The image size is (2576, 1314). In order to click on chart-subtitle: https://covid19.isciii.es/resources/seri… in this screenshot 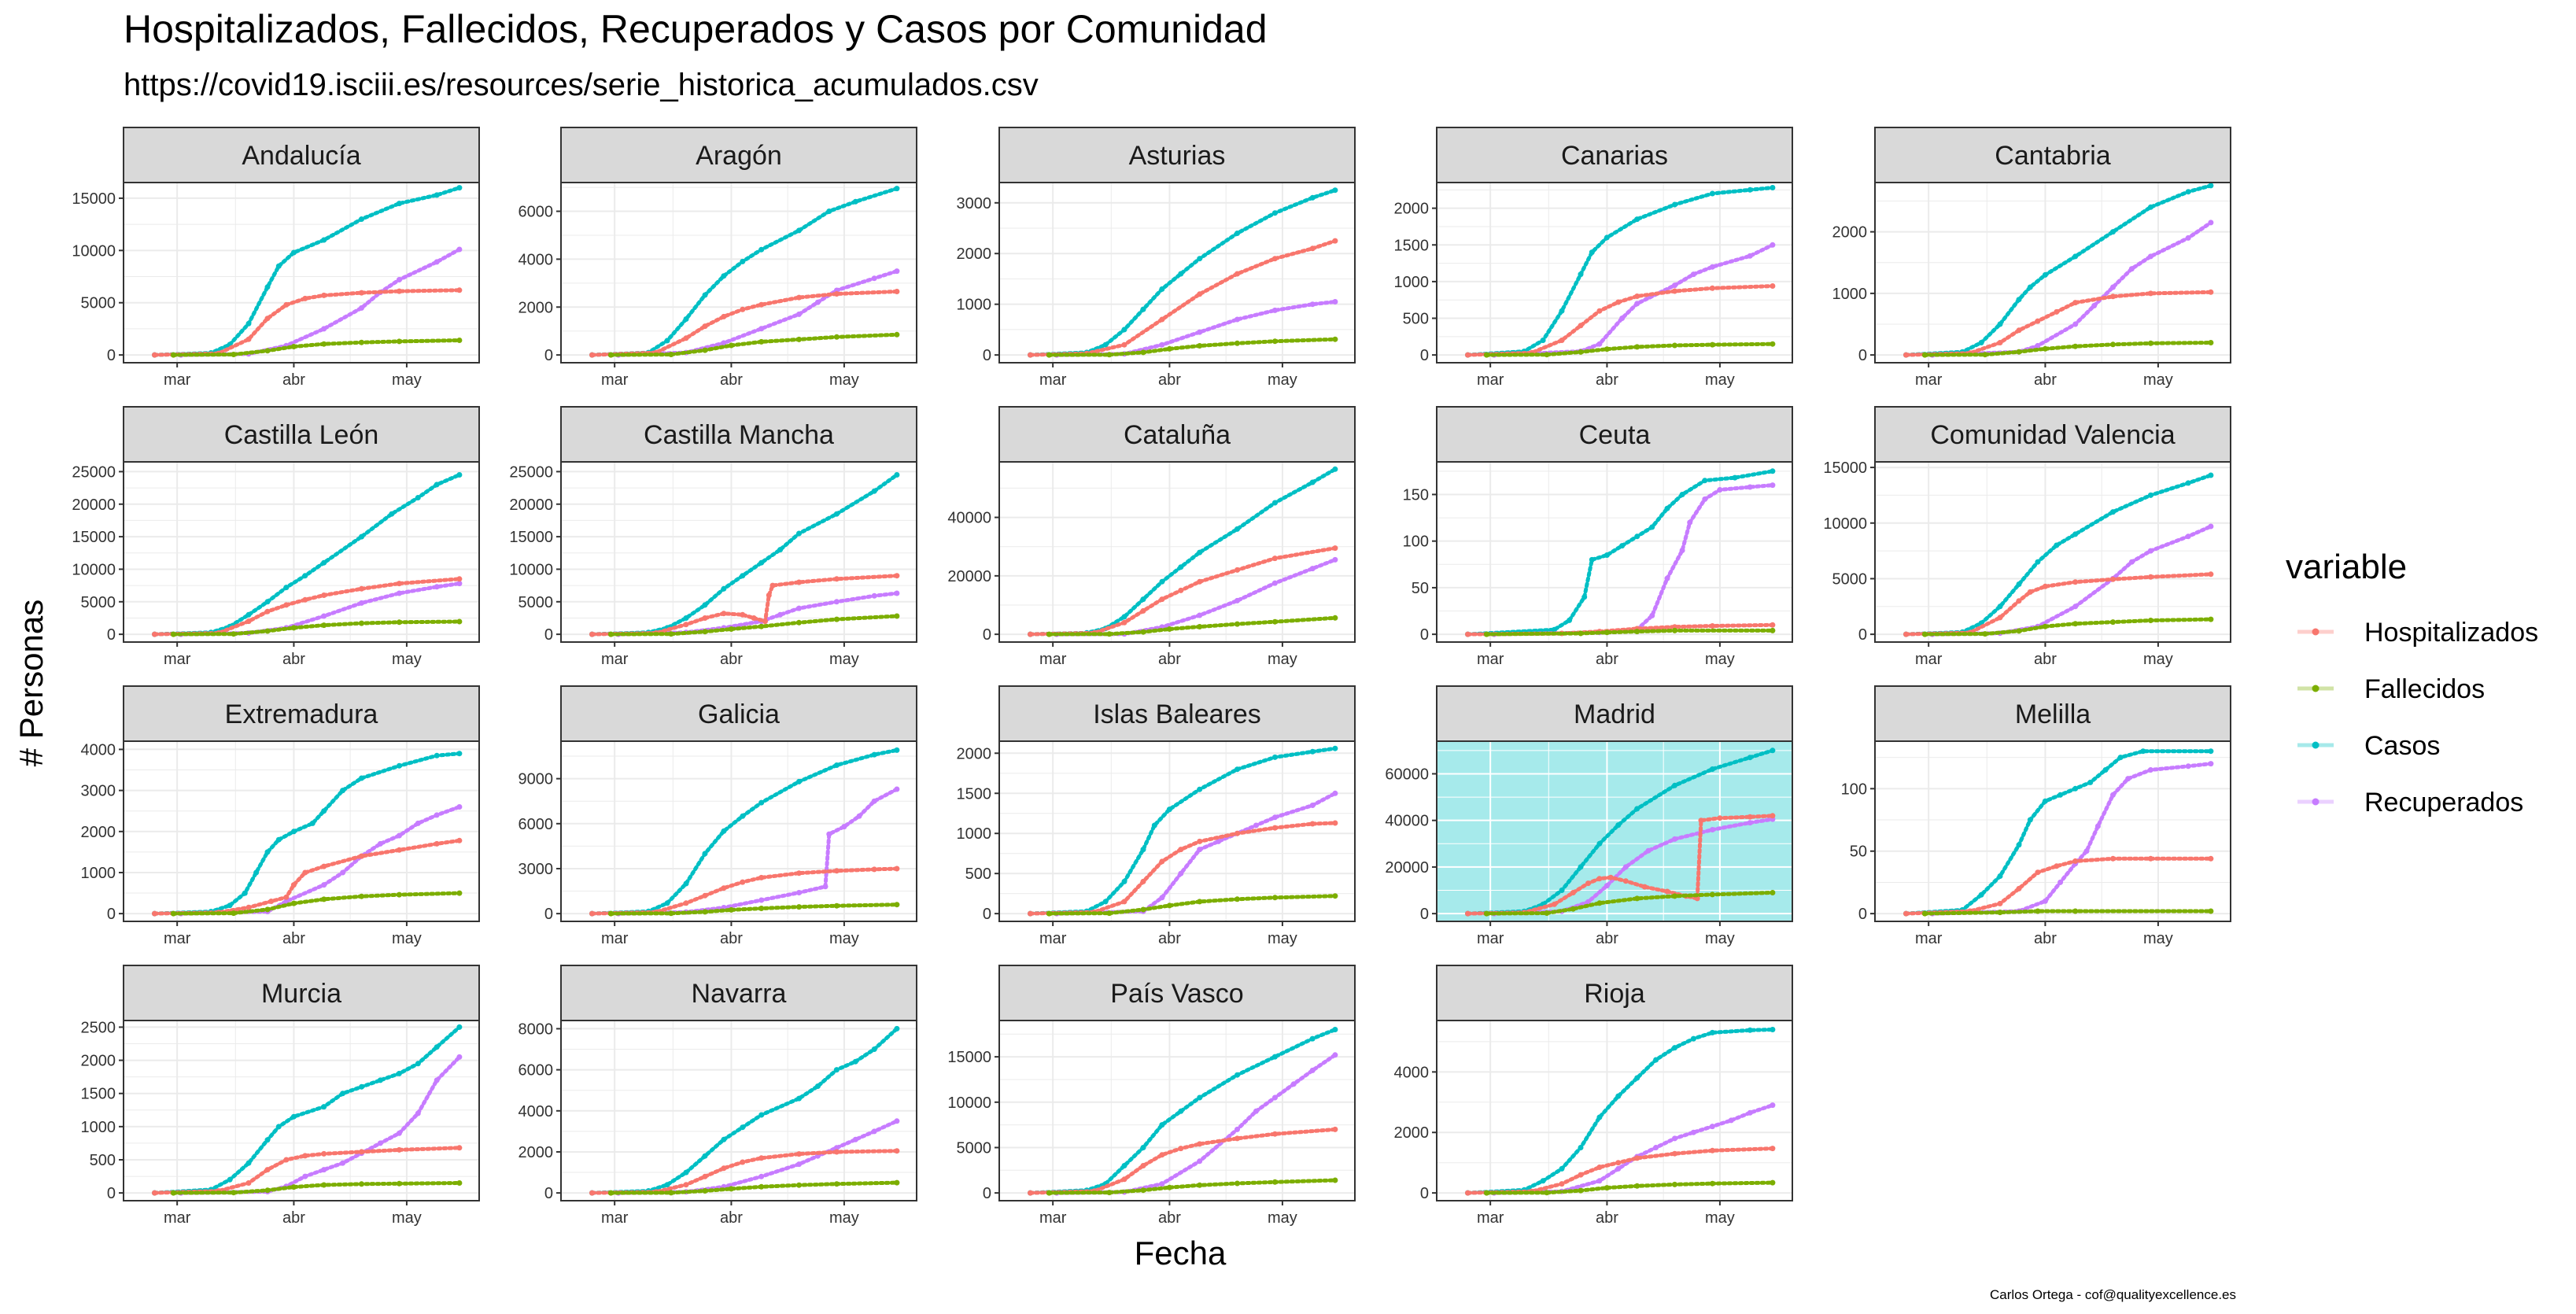, I will do `click(581, 85)`.